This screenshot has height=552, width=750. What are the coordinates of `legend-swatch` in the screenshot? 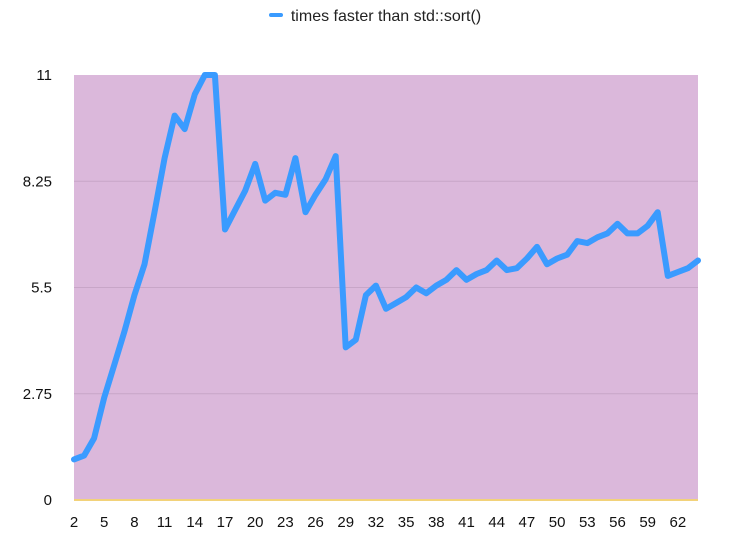 It's located at (275, 15).